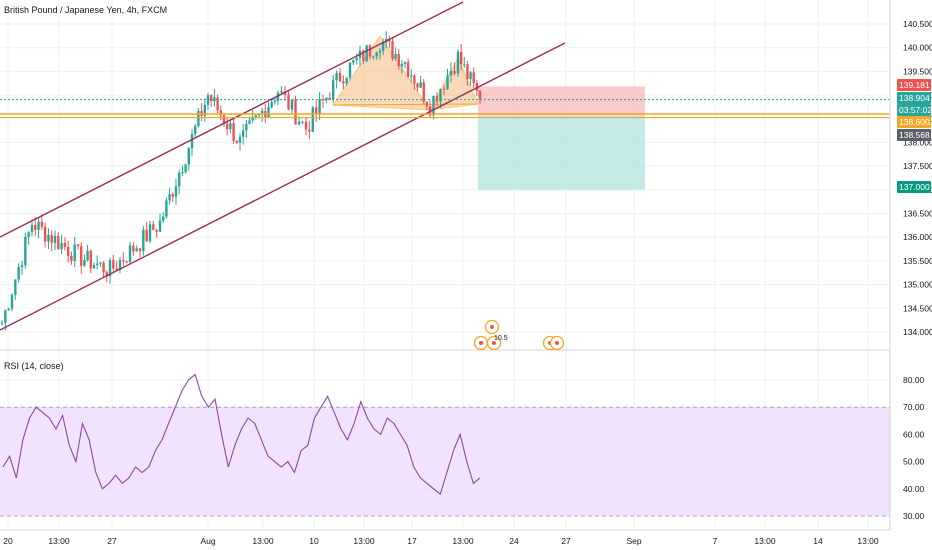 The image size is (932, 550). Describe the element at coordinates (914, 448) in the screenshot. I see `rsi-axis: 80.00 70.00 60.00 50.00 40.00 30.00` at that location.